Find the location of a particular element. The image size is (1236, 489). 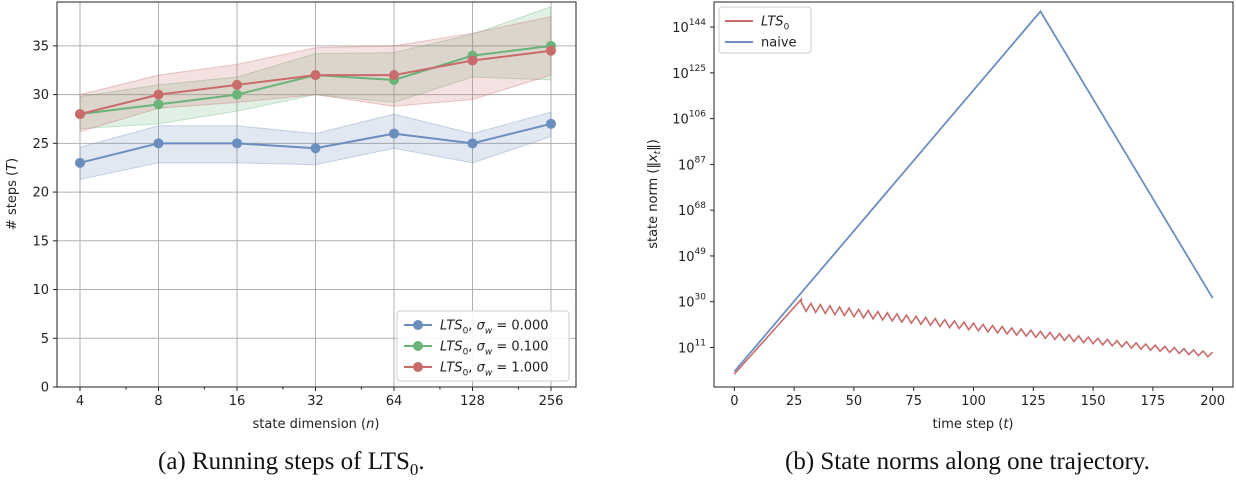

x-tick-label: 16 is located at coordinates (237, 401).